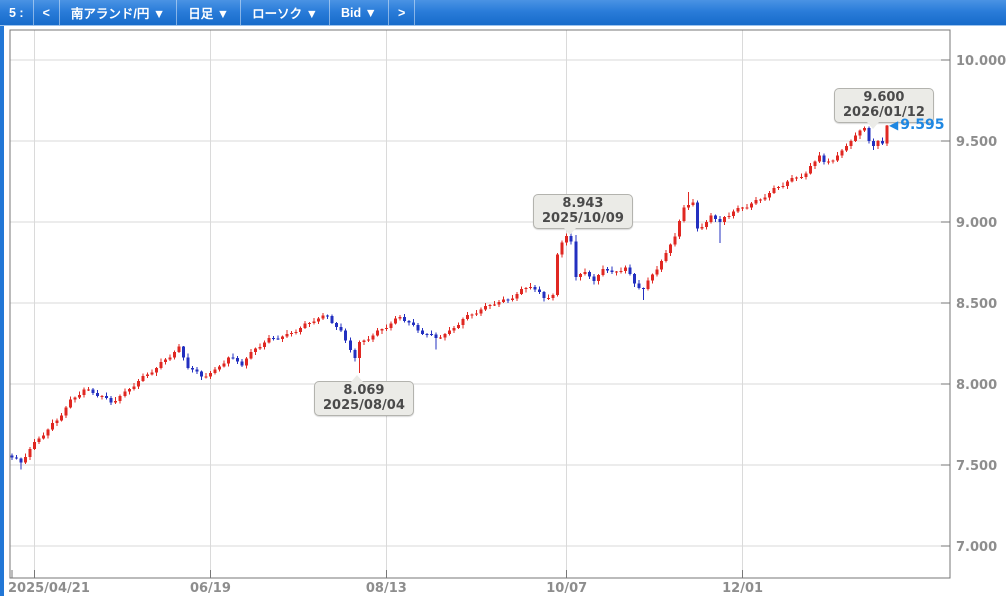 This screenshot has height=596, width=1006. What do you see at coordinates (742, 588) in the screenshot?
I see `x-axis-label: 12/01` at bounding box center [742, 588].